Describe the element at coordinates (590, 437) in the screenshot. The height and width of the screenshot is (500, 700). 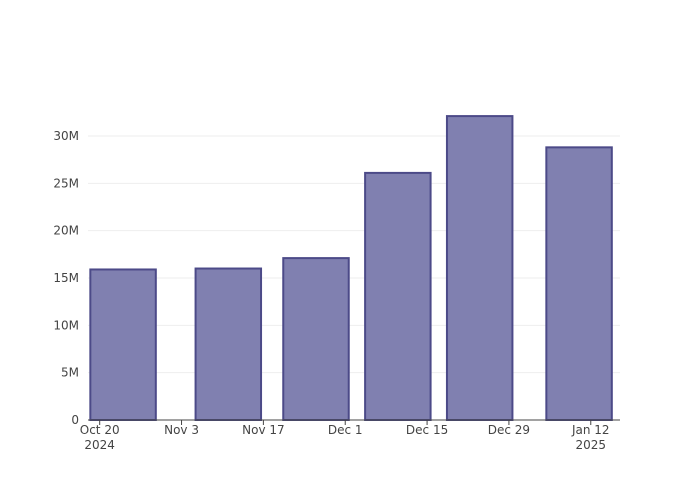
I see `x-tick-label: Jan 12 2025` at that location.